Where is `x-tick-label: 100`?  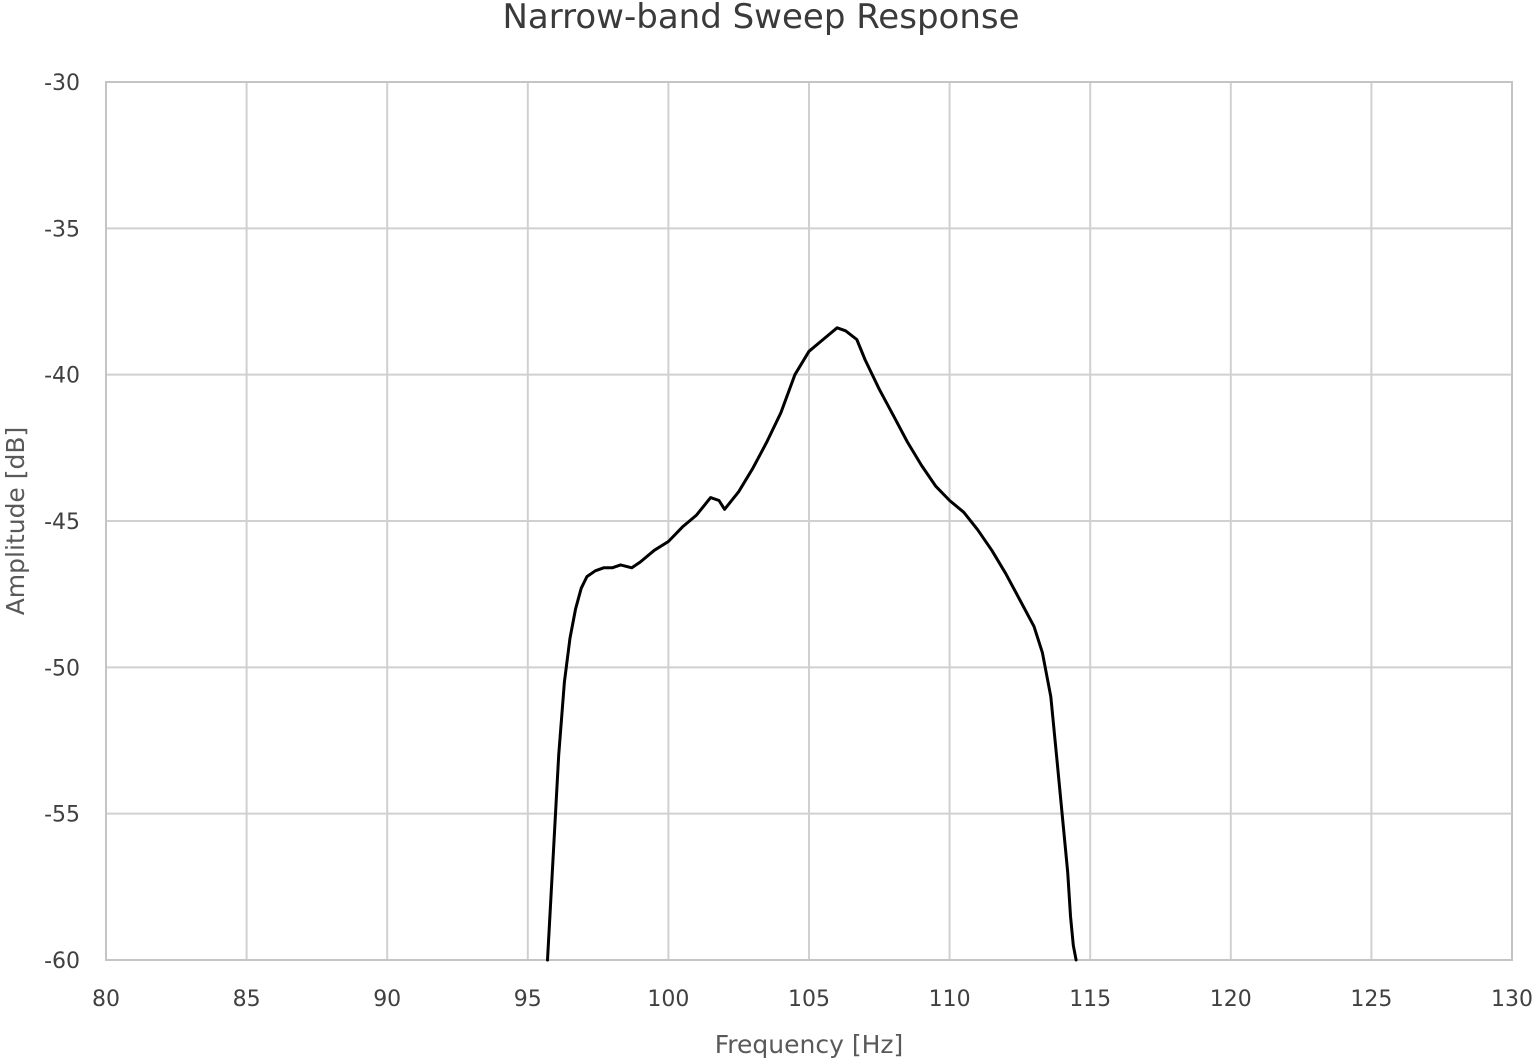 x-tick-label: 100 is located at coordinates (668, 999).